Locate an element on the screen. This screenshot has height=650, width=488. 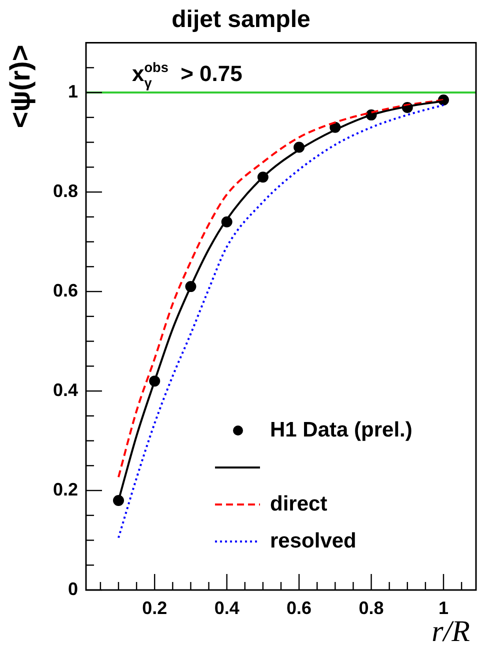
x-tick-label: 0.8 is located at coordinates (371, 608).